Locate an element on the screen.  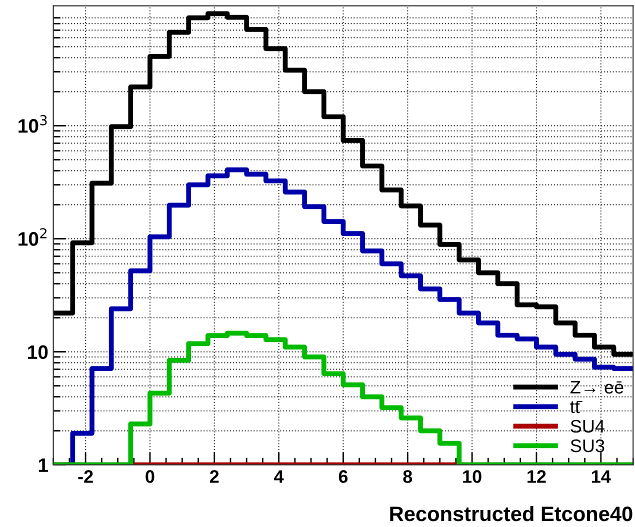
x-tick-label: -2 is located at coordinates (85, 476).